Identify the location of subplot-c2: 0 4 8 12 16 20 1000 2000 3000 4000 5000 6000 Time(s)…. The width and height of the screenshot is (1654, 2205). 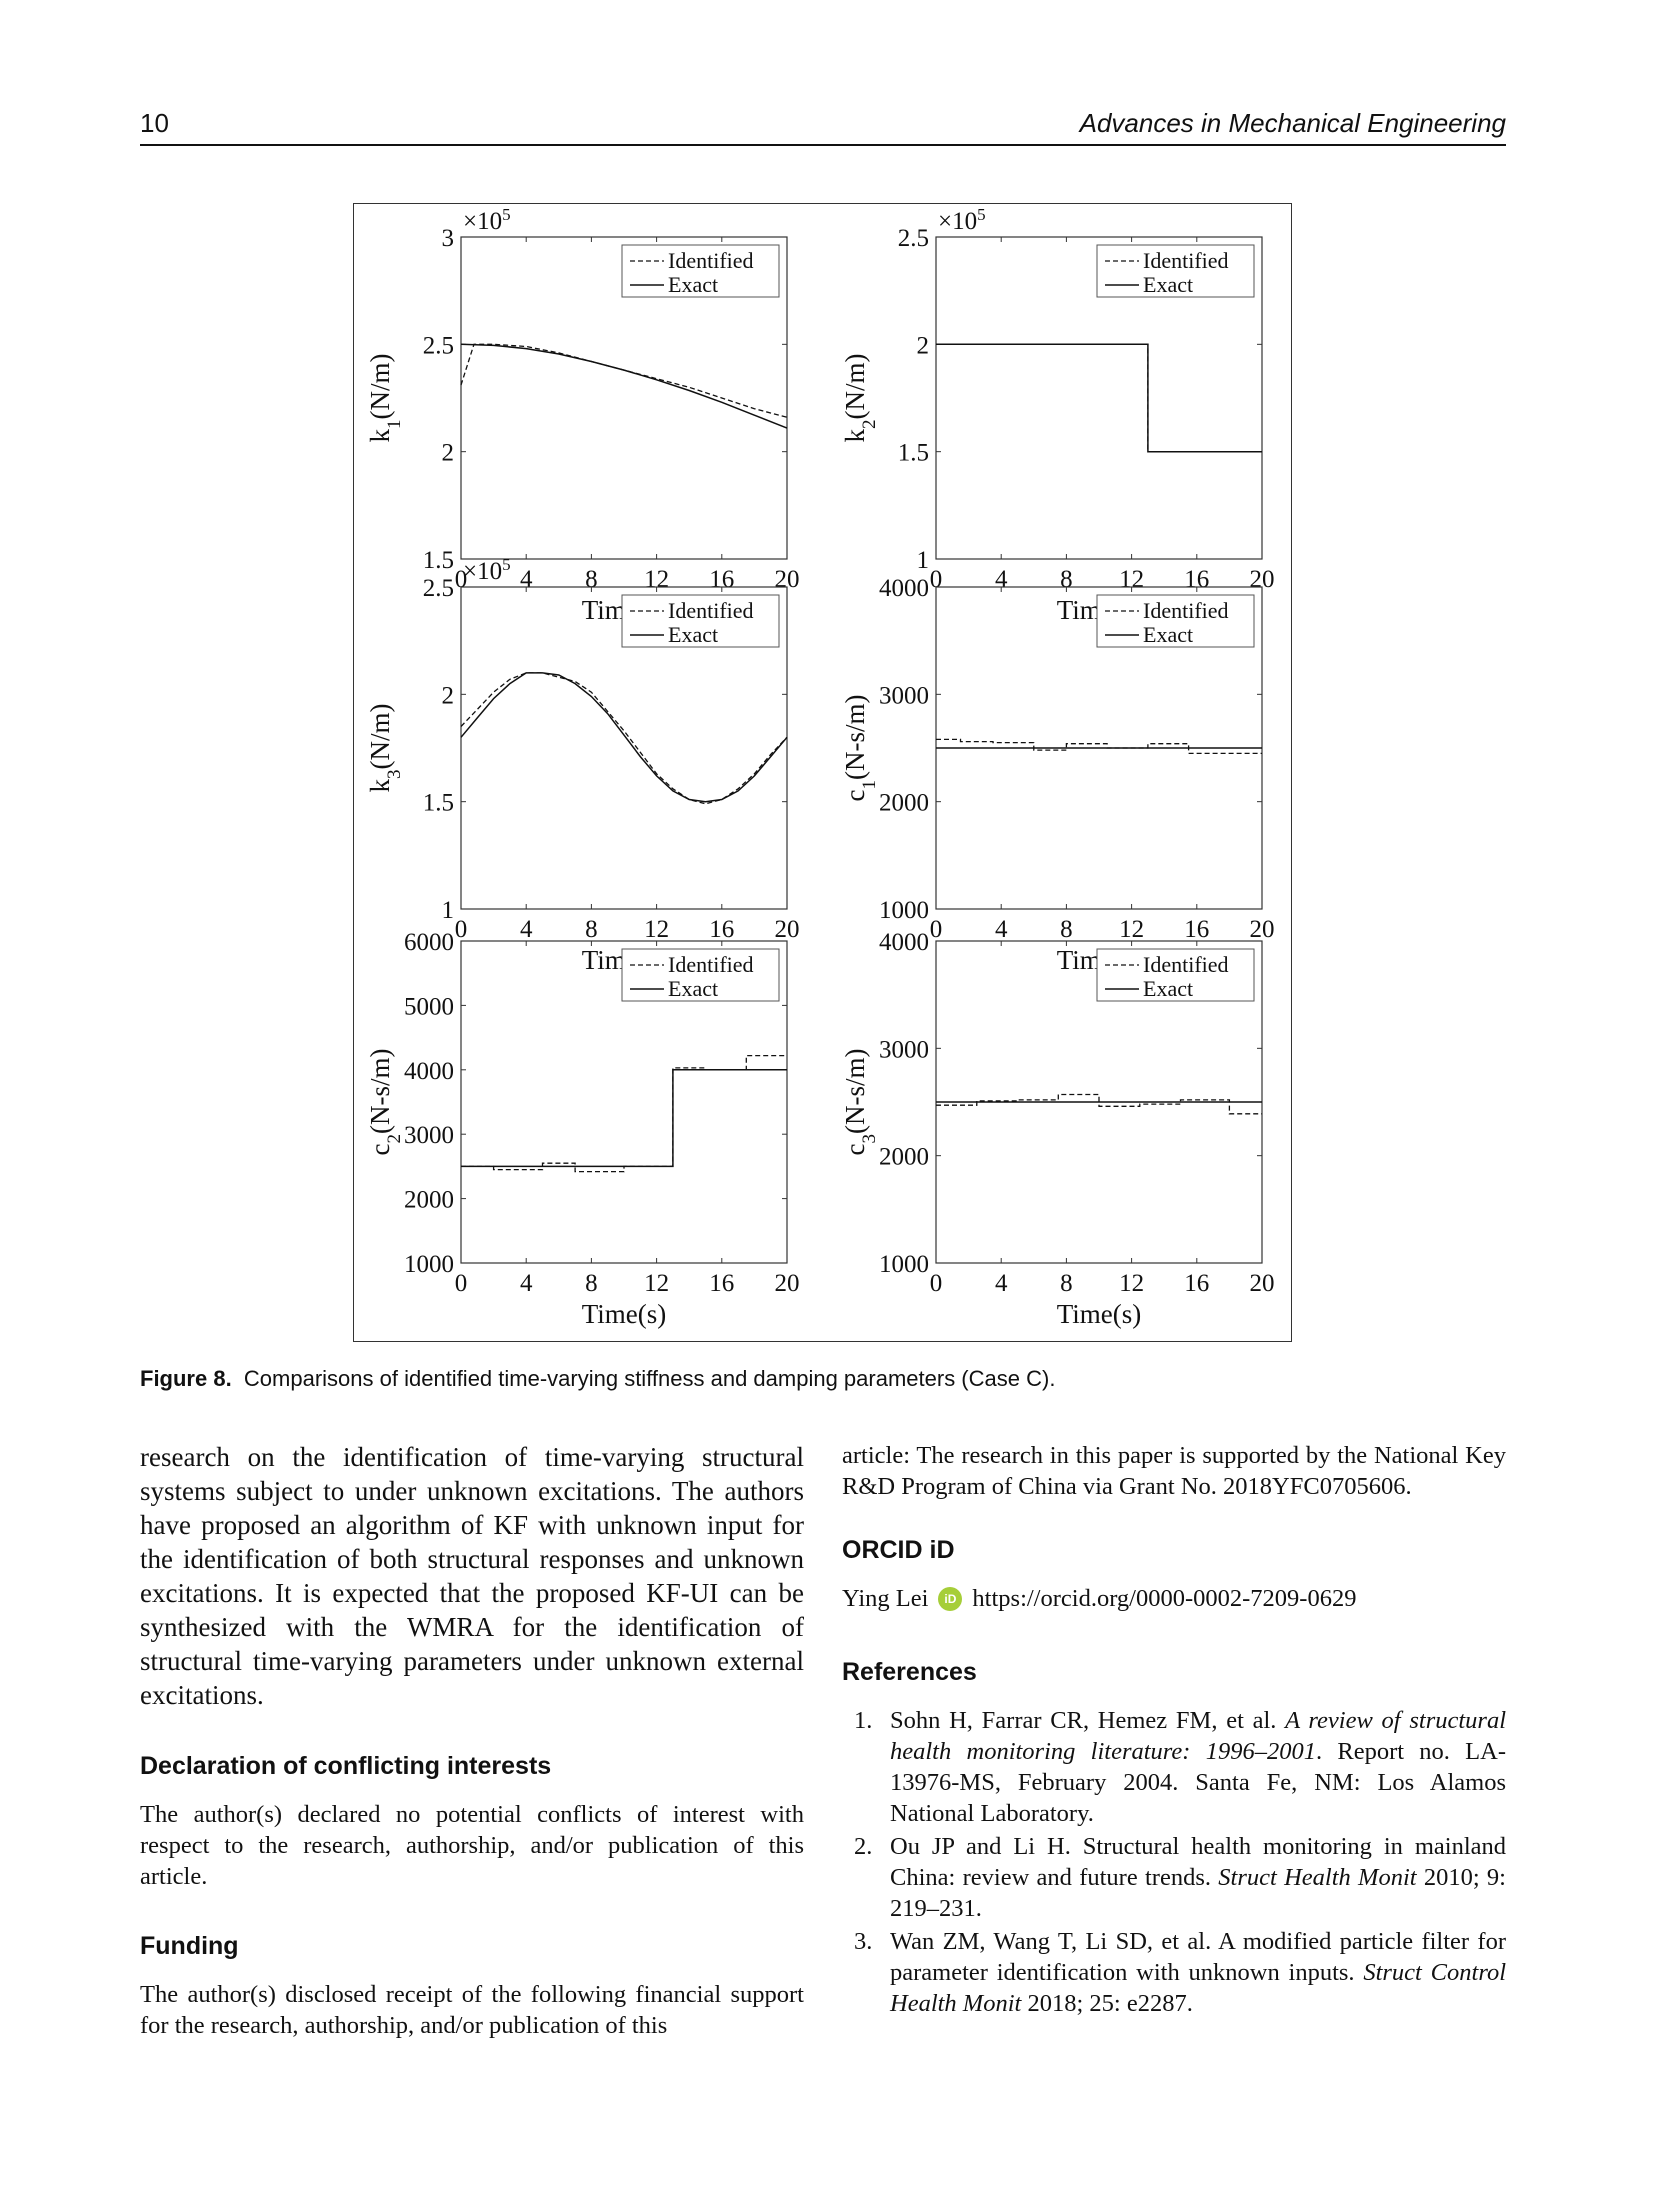
(582, 1129).